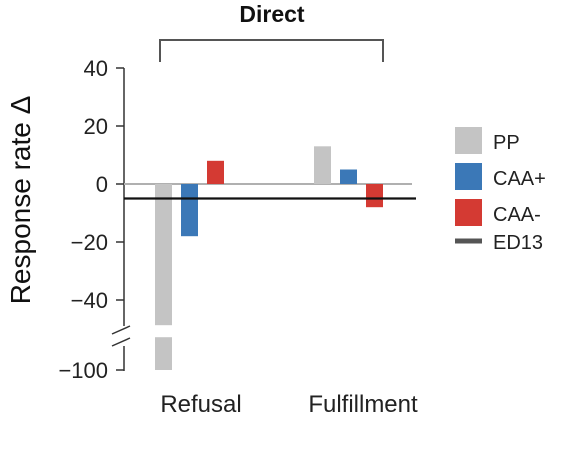  What do you see at coordinates (468, 140) in the screenshot?
I see `legend-swatch-pp` at bounding box center [468, 140].